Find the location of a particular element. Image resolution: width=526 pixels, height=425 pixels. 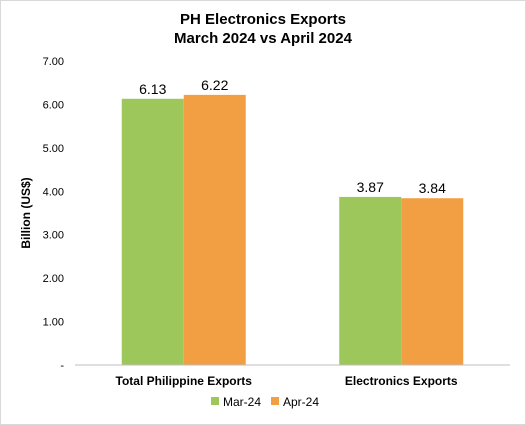

legend: Mar-24 Apr-24 is located at coordinates (265, 402).